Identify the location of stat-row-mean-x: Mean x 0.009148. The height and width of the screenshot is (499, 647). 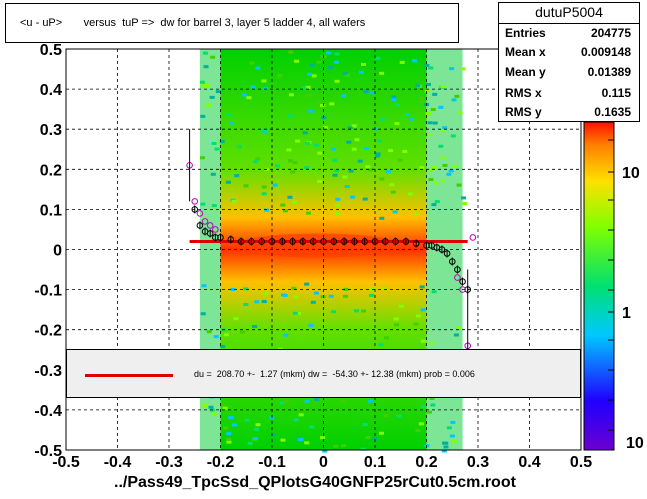
(568, 52).